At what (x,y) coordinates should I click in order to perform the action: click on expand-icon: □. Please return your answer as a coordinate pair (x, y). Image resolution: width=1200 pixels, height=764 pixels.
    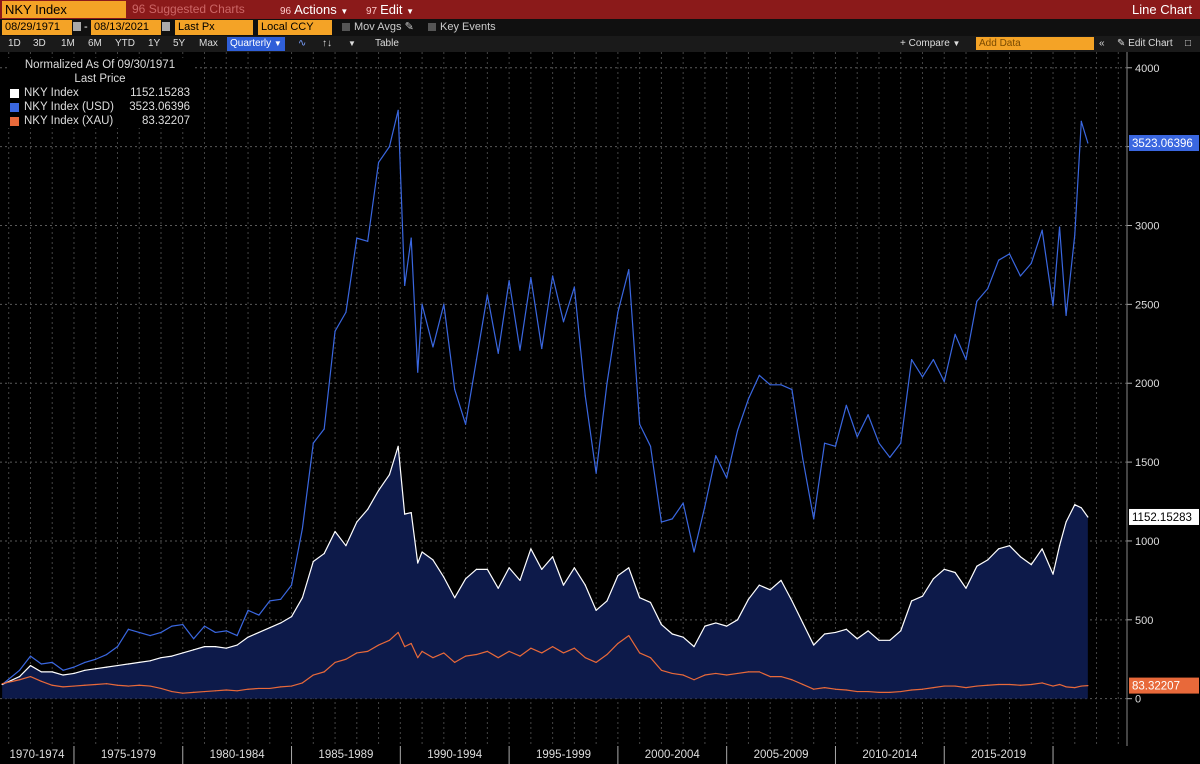
    Looking at the image, I should click on (1188, 43).